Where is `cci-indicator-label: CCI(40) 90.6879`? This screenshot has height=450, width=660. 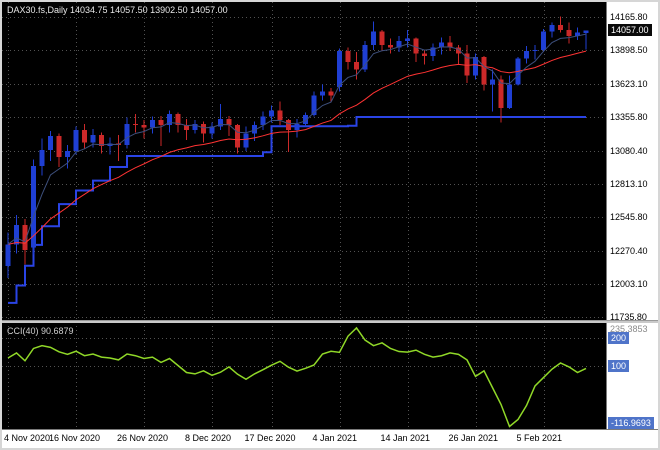
cci-indicator-label: CCI(40) 90.6879 is located at coordinates (40, 331).